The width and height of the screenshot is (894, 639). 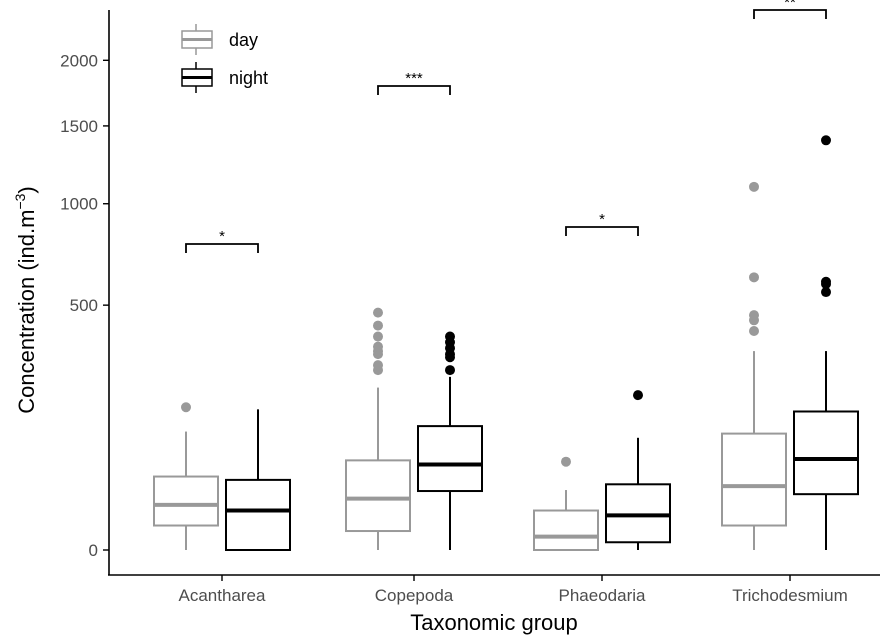 What do you see at coordinates (224, 58) in the screenshot?
I see `legend: day night` at bounding box center [224, 58].